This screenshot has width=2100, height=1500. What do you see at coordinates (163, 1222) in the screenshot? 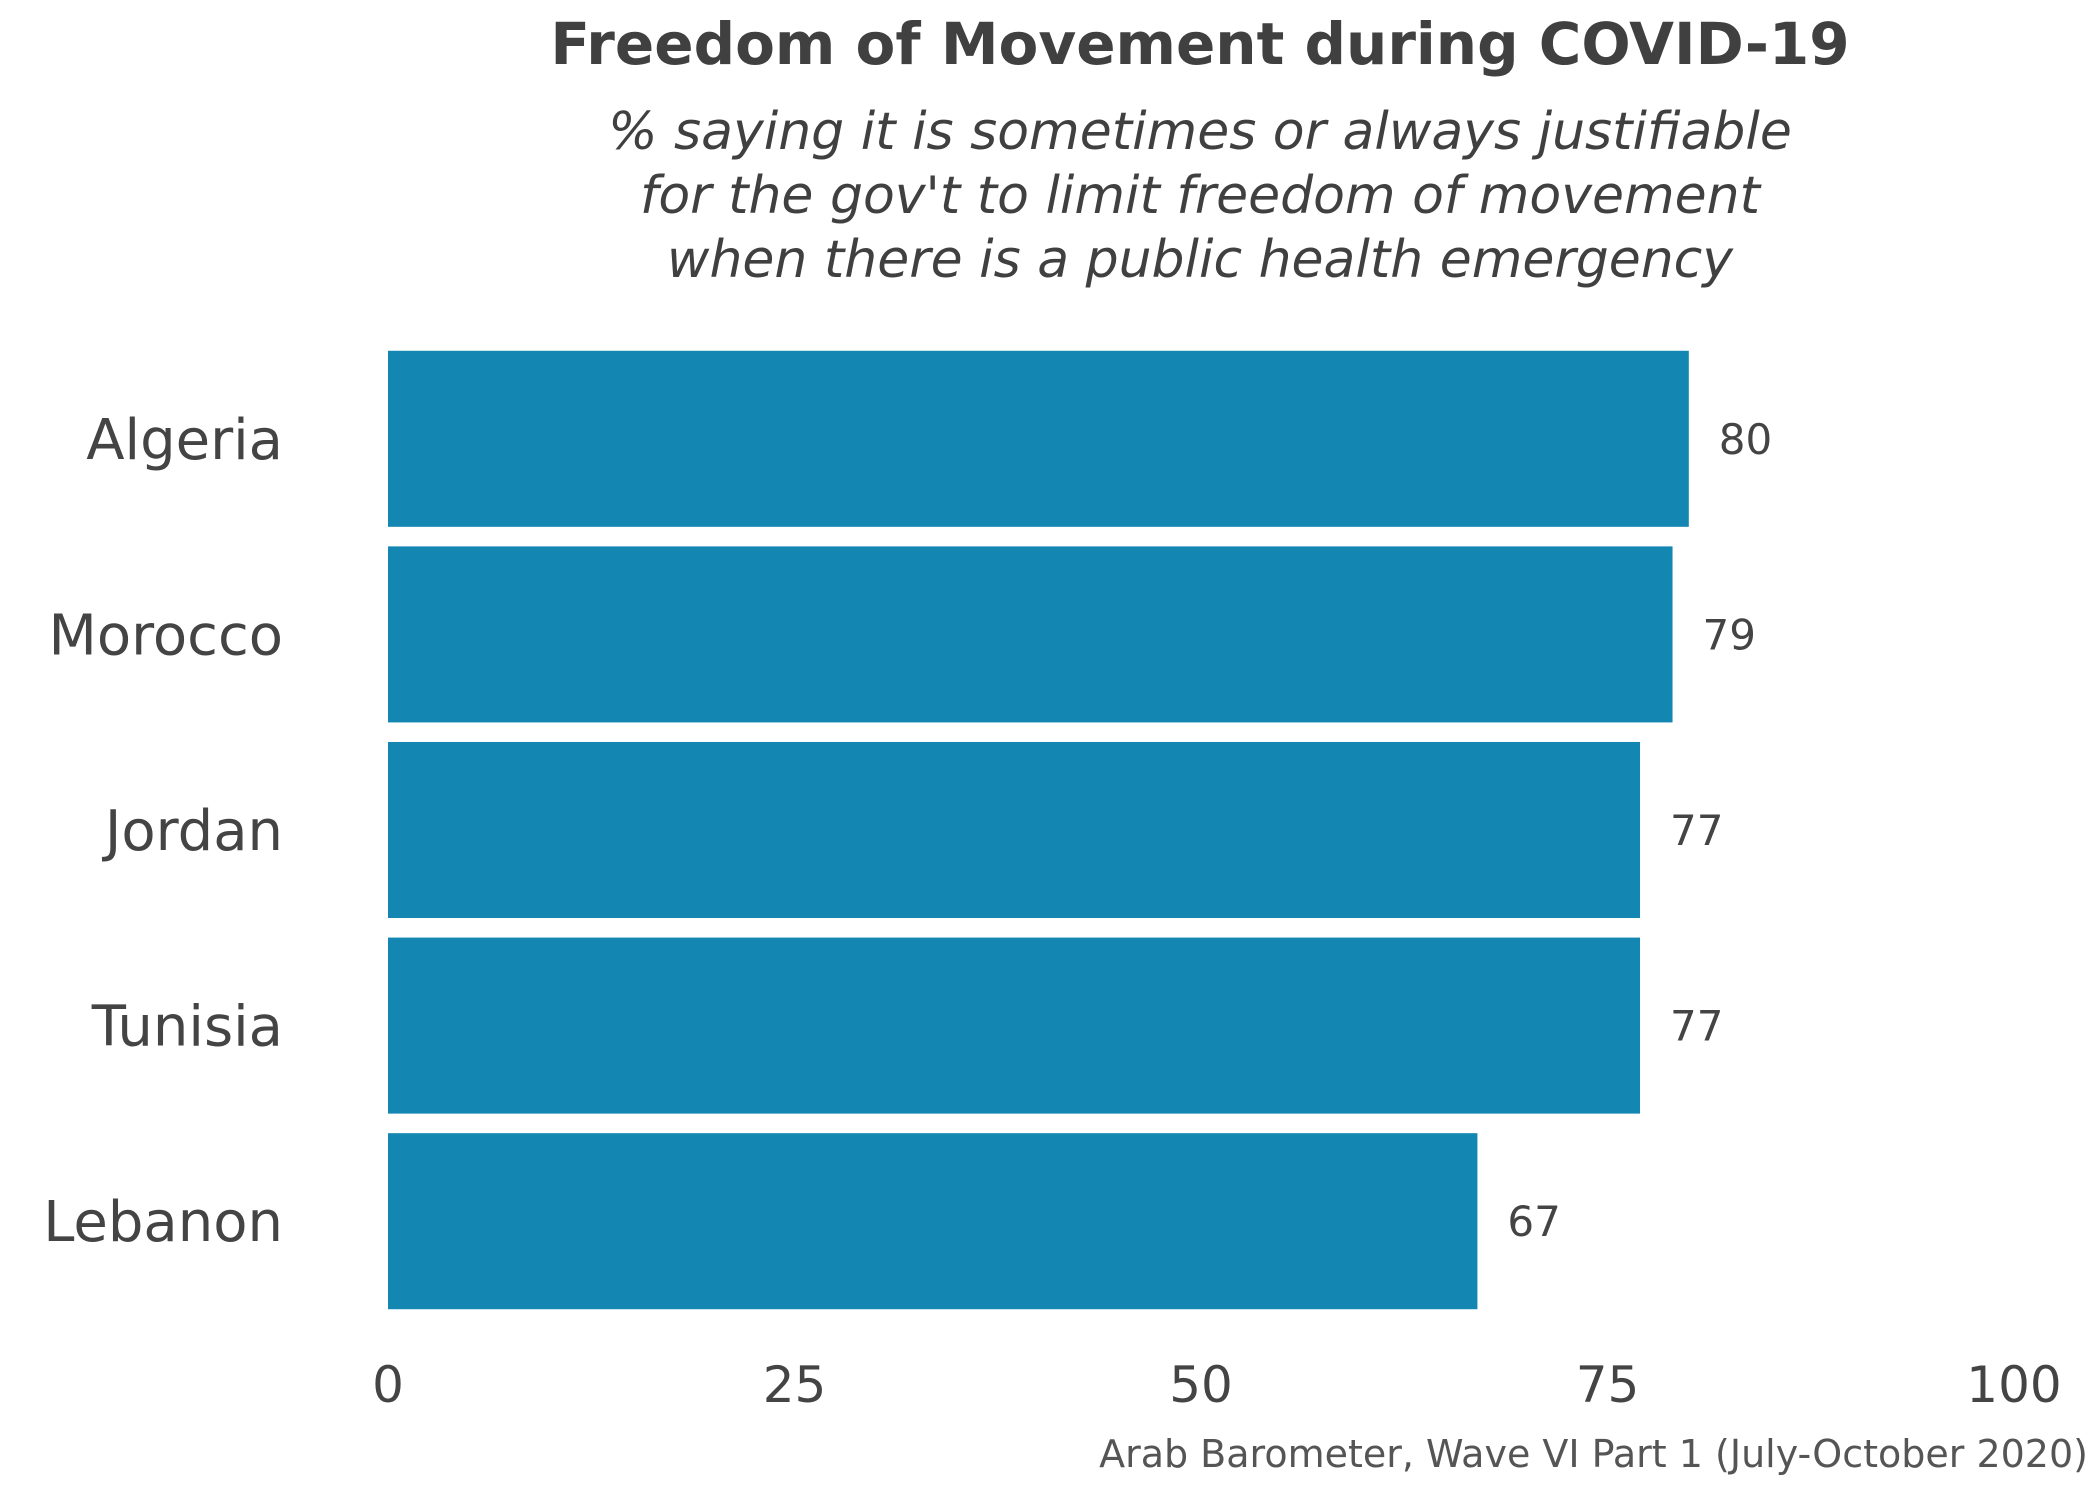
I see `category-label-lebanon: Lebanon` at bounding box center [163, 1222].